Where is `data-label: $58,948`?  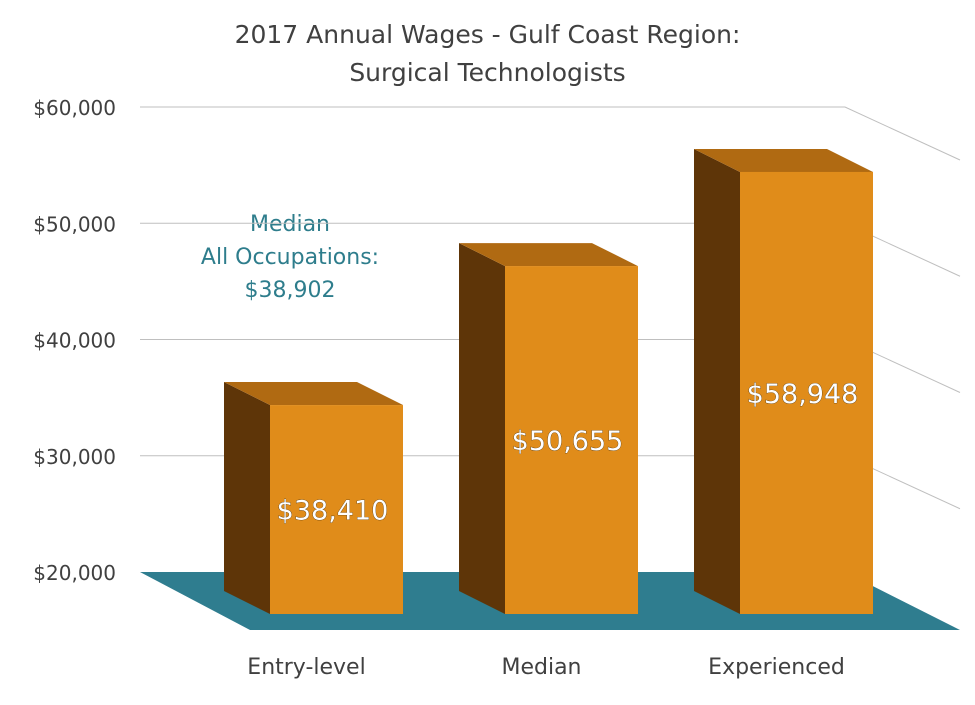
data-label: $58,948 is located at coordinates (803, 394).